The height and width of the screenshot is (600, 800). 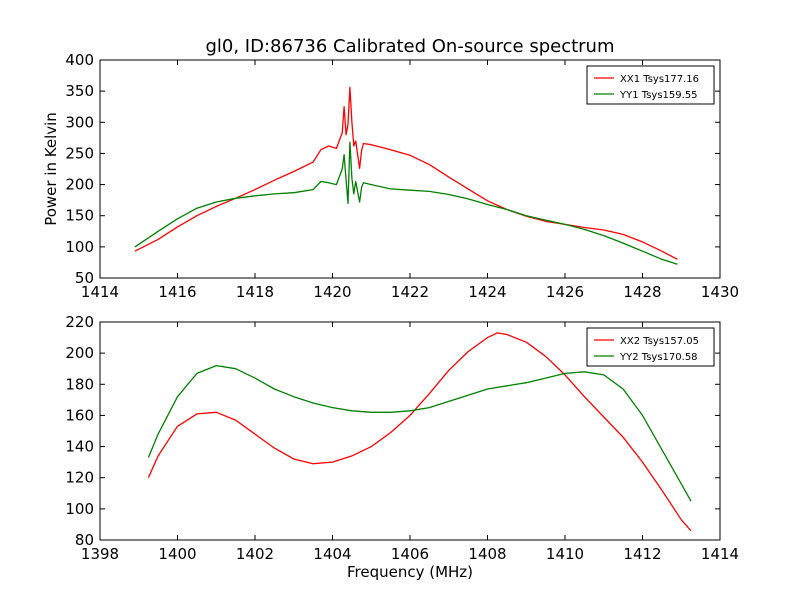 What do you see at coordinates (406, 203) in the screenshot?
I see `series-line-yy1` at bounding box center [406, 203].